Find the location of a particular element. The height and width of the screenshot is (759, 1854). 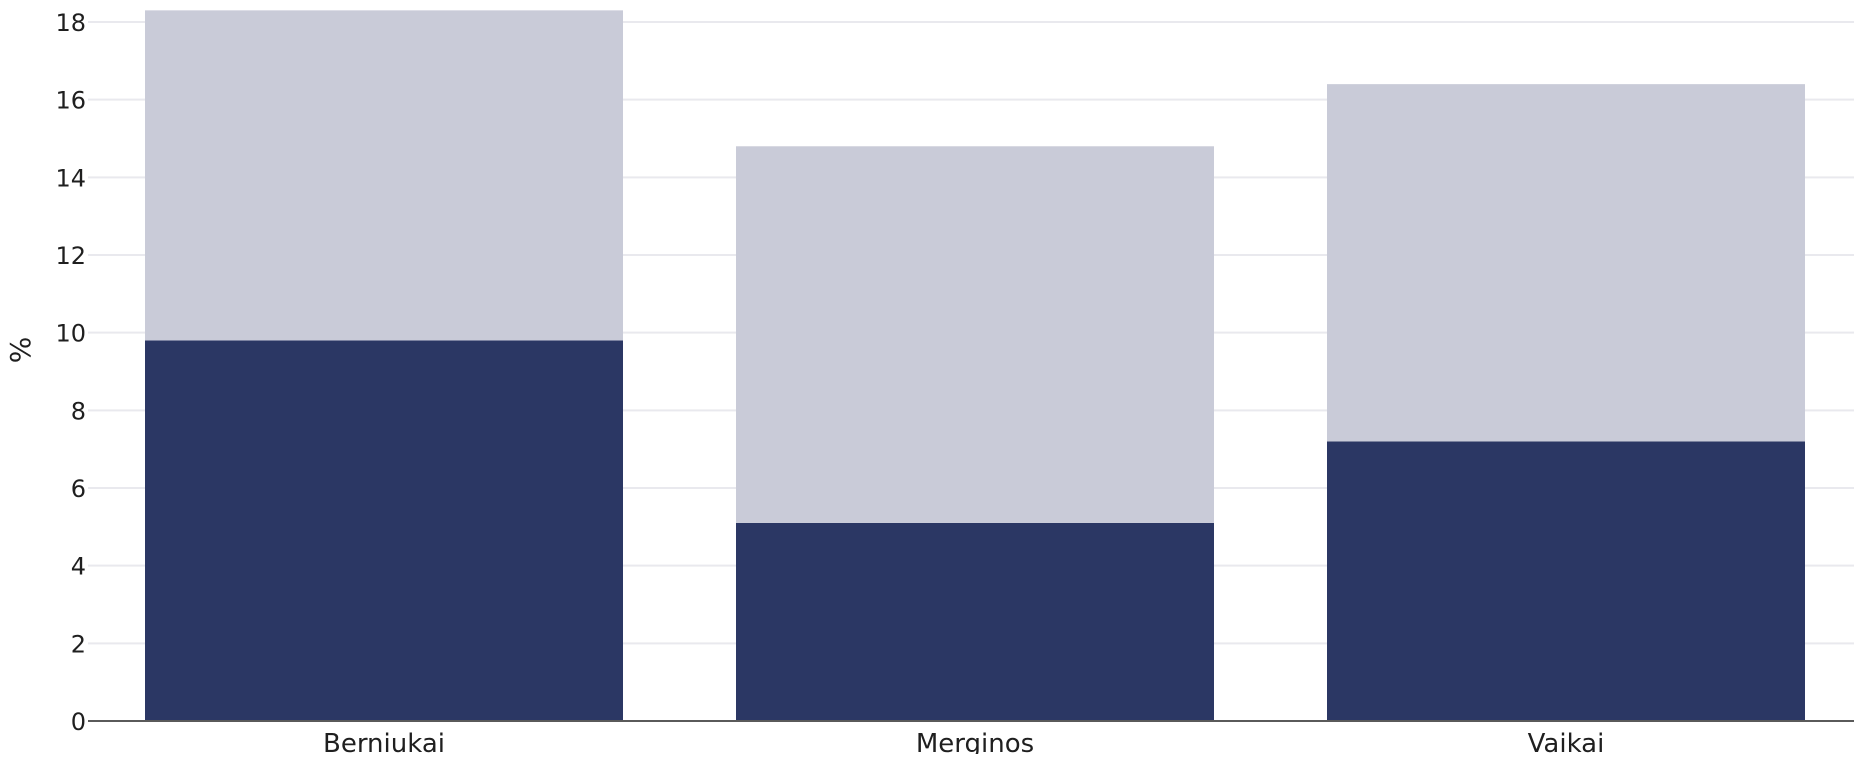

y-tick-label-6: 6 is located at coordinates (78, 489).